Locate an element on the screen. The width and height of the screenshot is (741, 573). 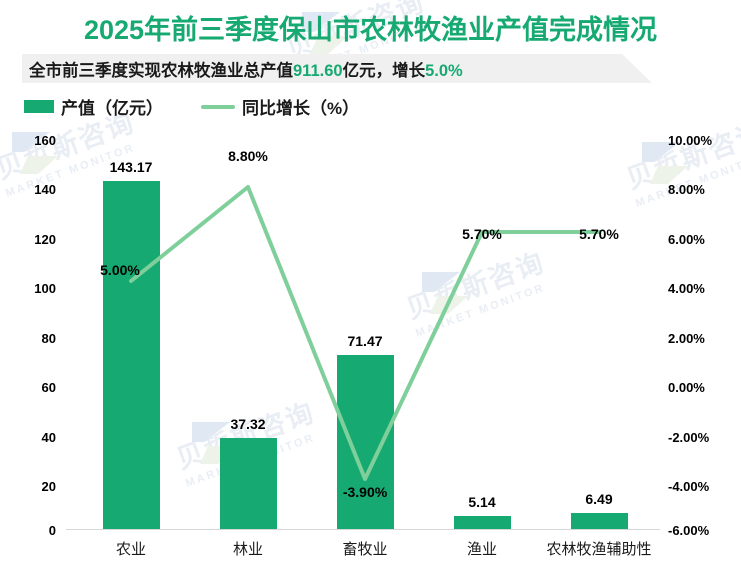
x-axis-label-nongye: 农业 is located at coordinates (131, 549).